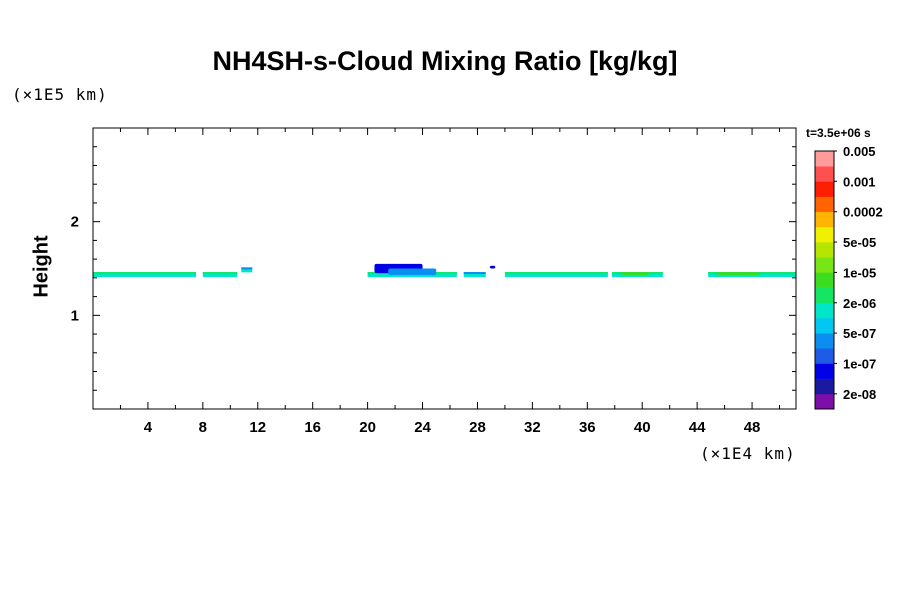  I want to click on y-tick-label: 2, so click(75, 222).